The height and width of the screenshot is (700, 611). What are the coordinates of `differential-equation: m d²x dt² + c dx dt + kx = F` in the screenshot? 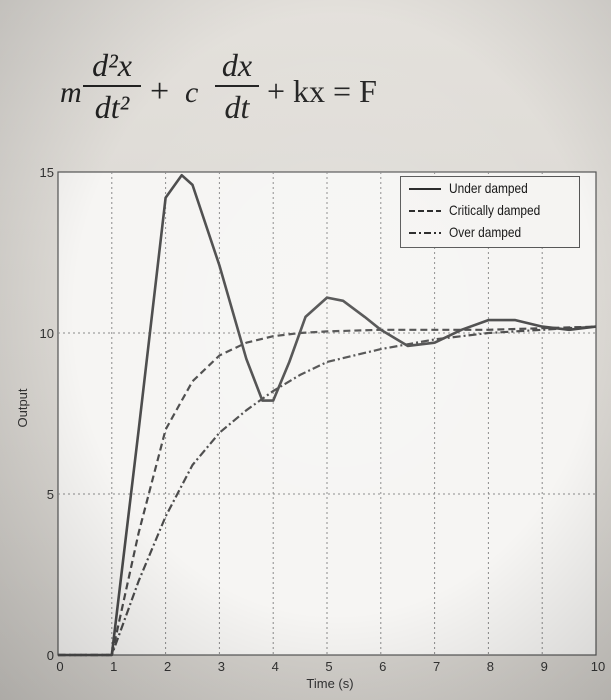 It's located at (265, 93).